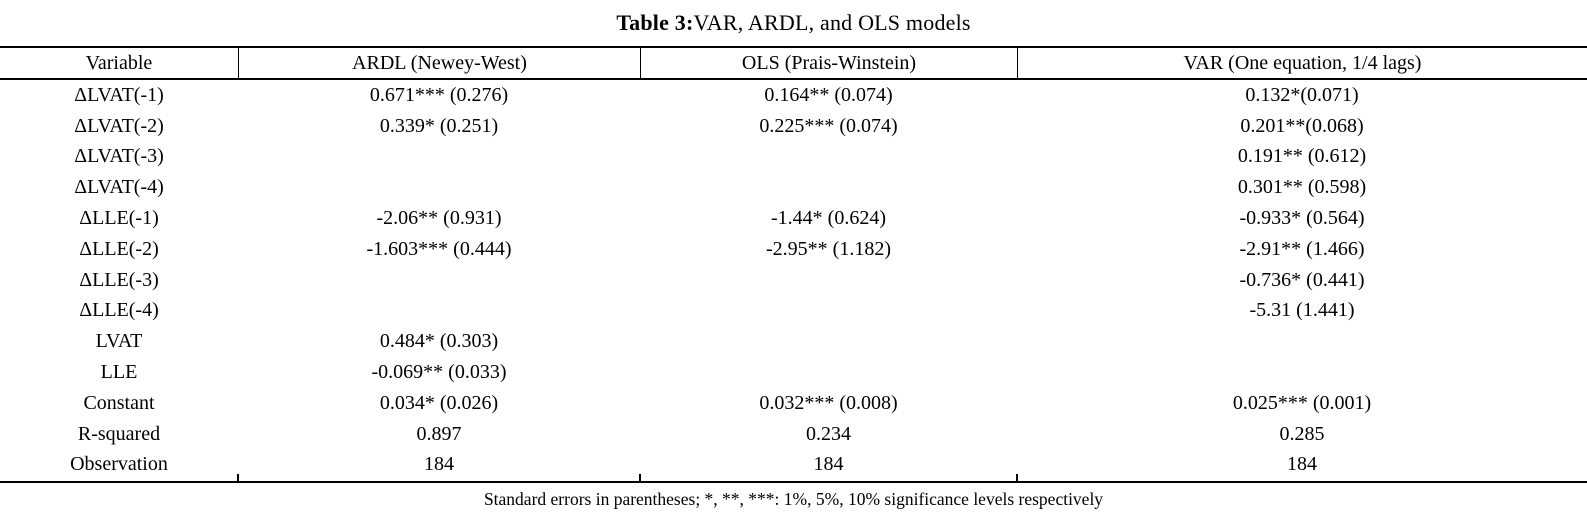 Image resolution: width=1587 pixels, height=517 pixels. What do you see at coordinates (1302, 248) in the screenshot?
I see `var-value-cell: -2.91** (1.466)` at bounding box center [1302, 248].